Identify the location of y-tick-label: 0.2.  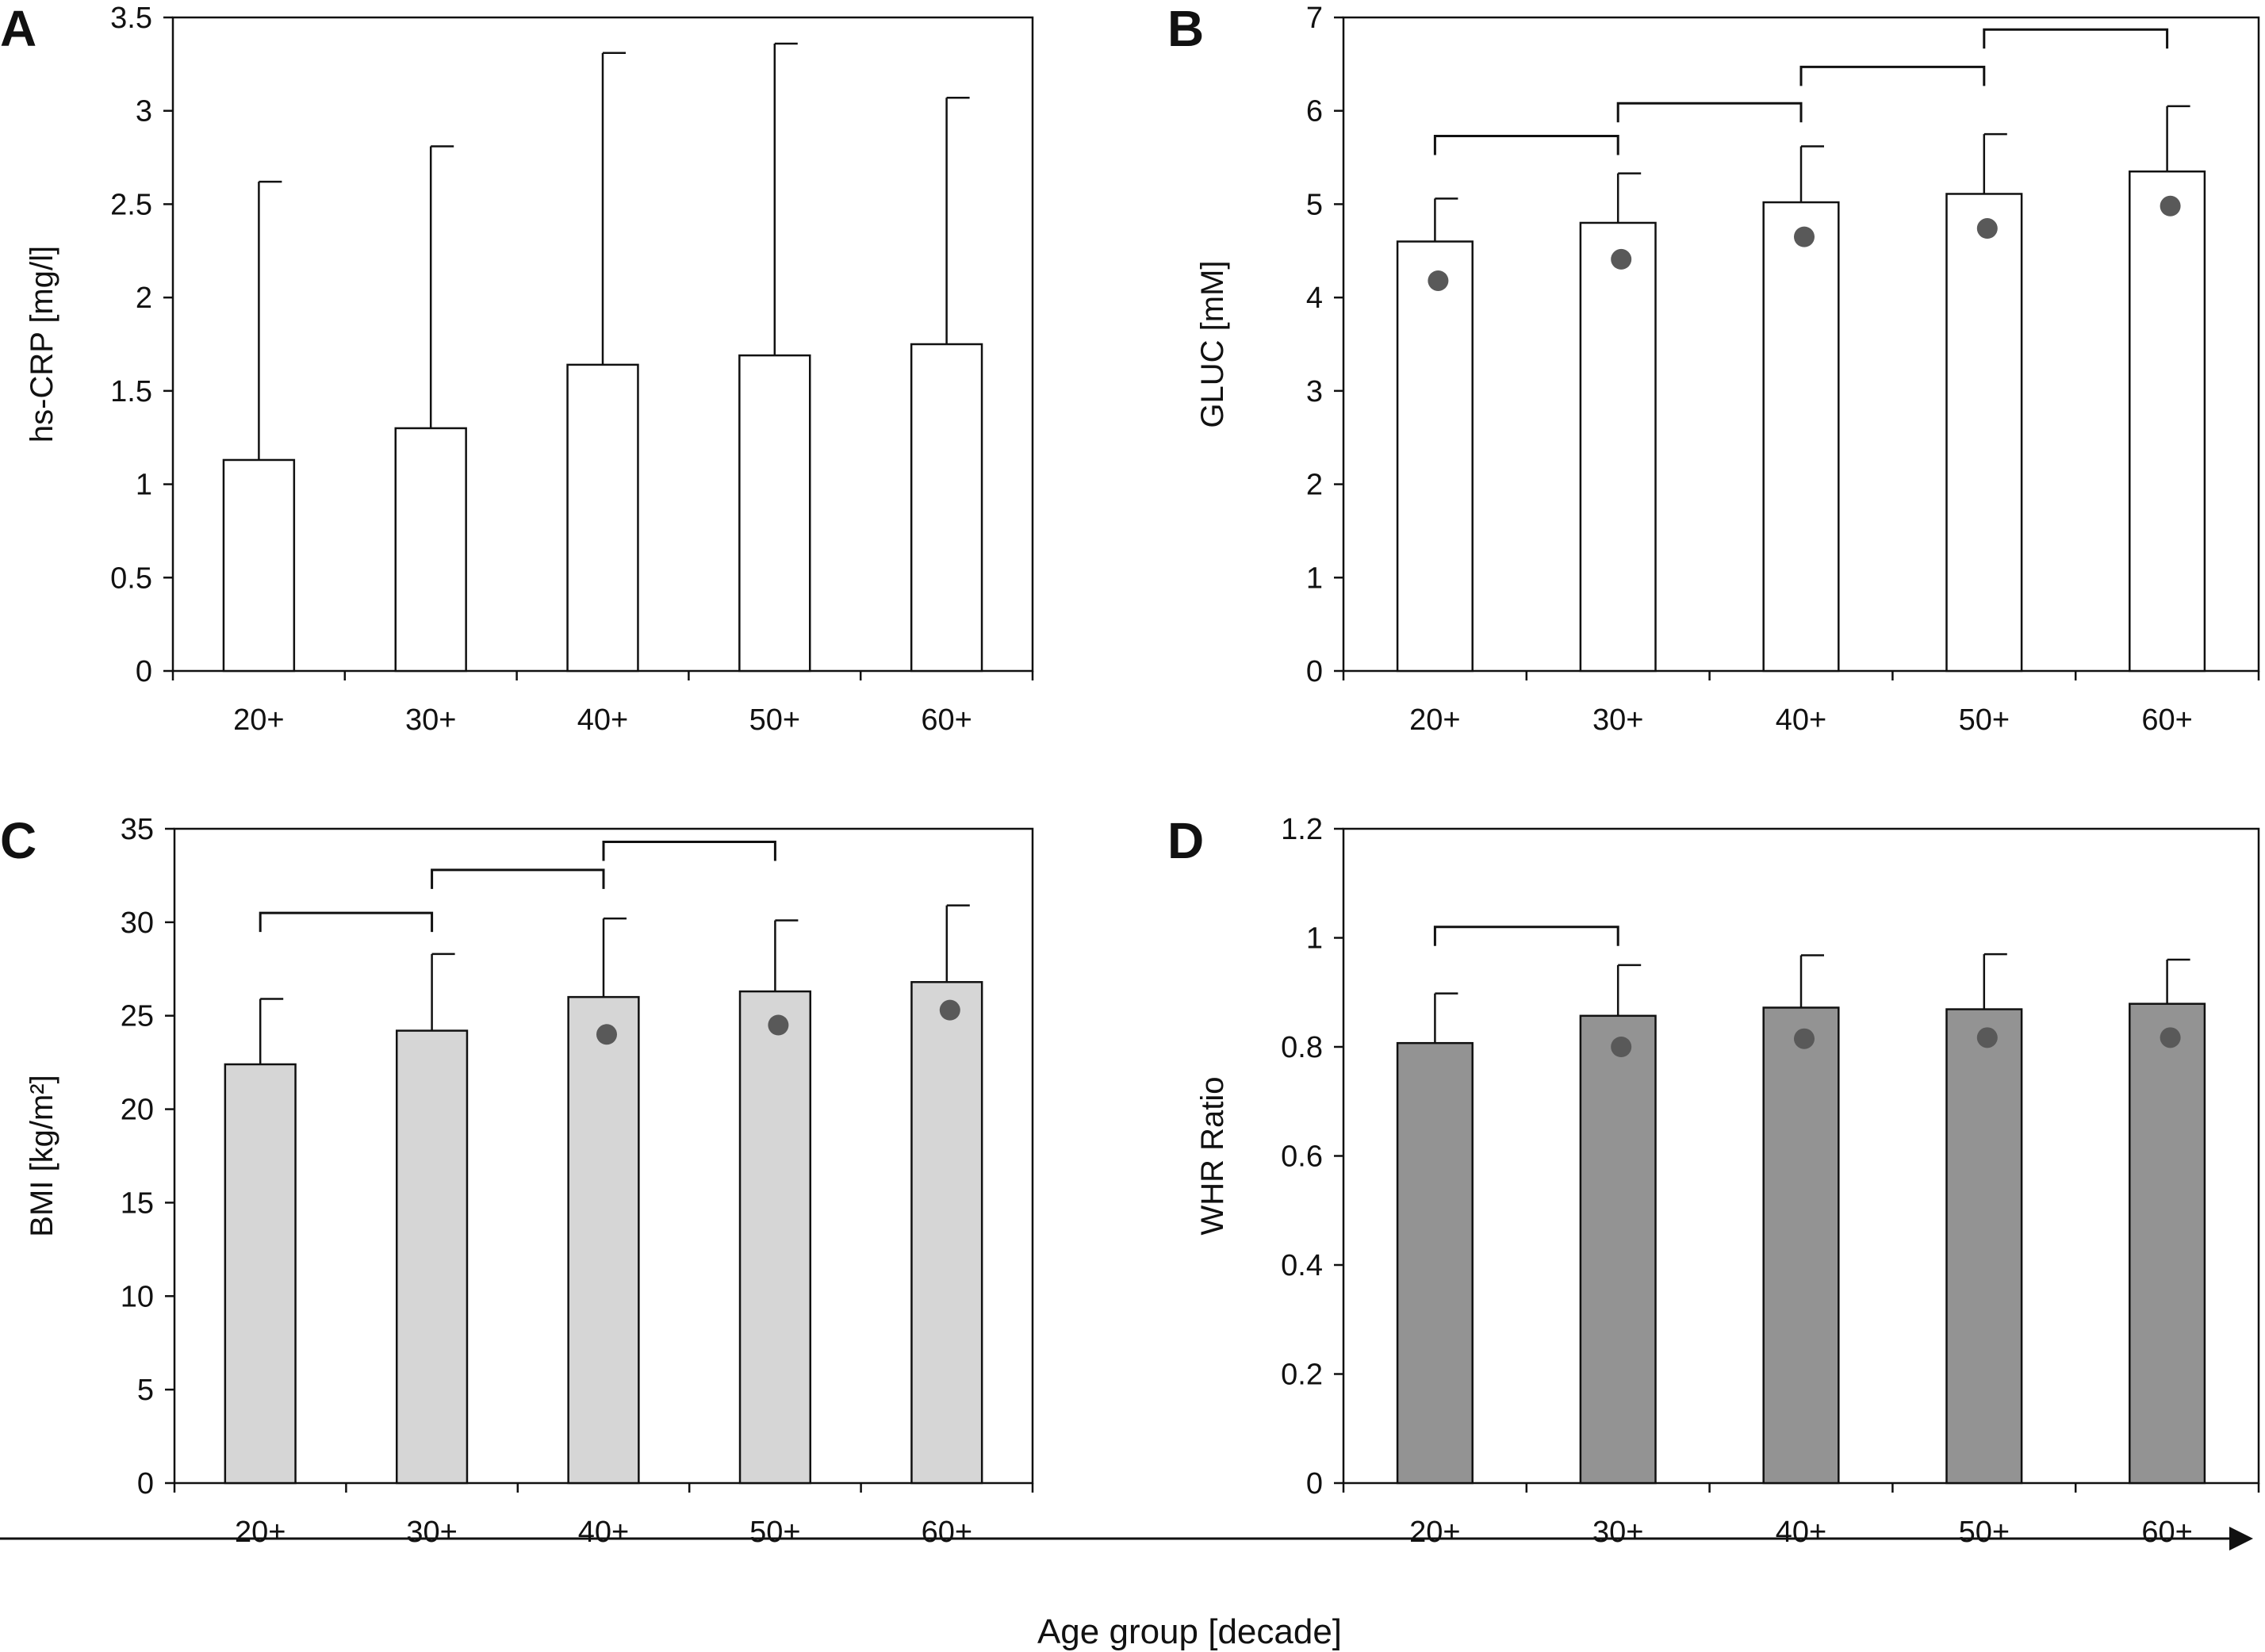
(1302, 1375).